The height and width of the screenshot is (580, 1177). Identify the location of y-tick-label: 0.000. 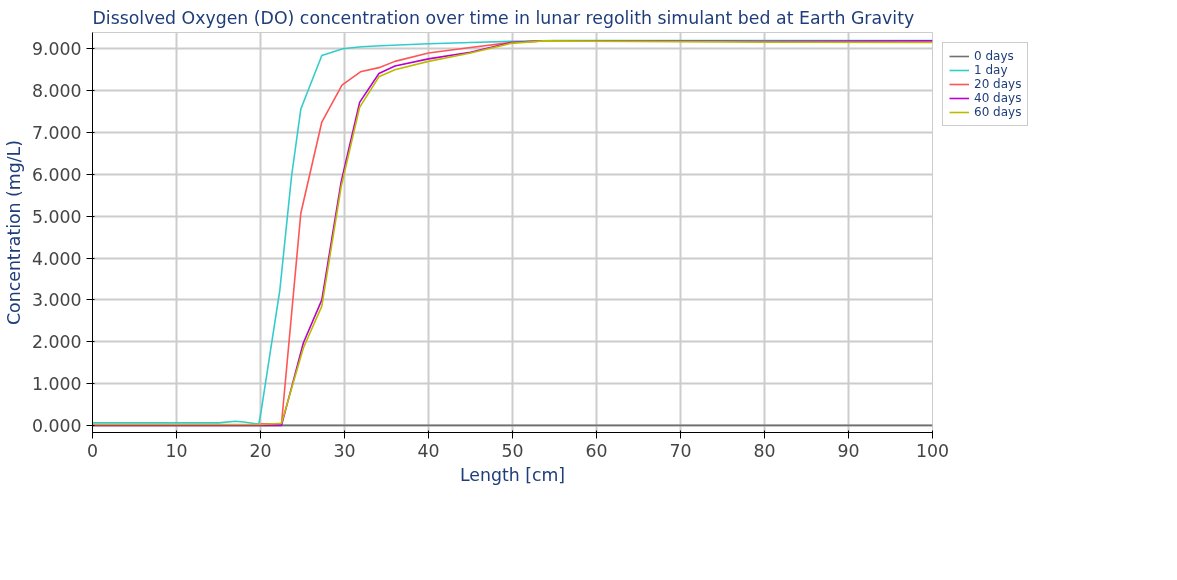
(56, 425).